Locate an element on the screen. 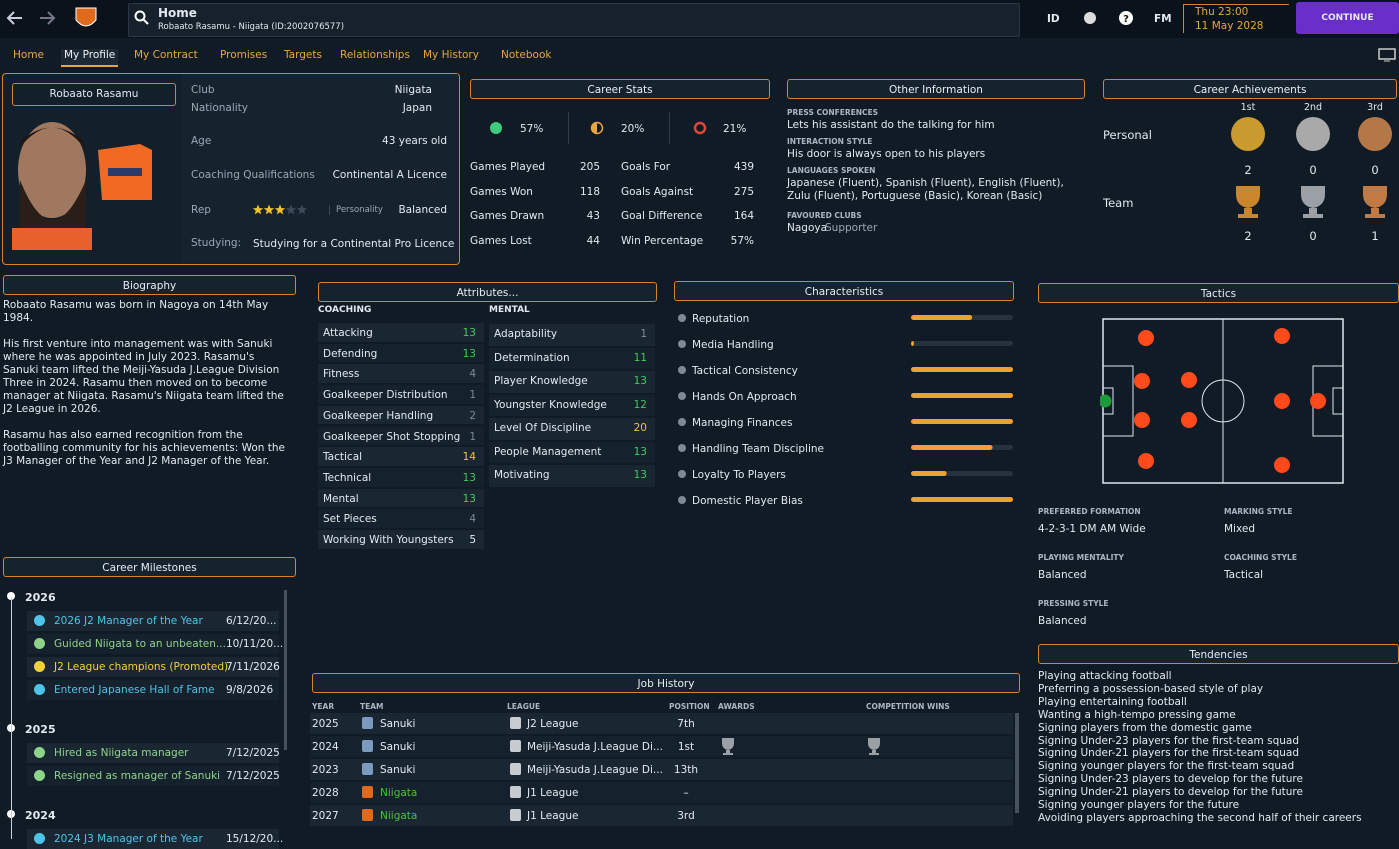 The image size is (1399, 849). profile-label: Nationality is located at coordinates (219, 108).